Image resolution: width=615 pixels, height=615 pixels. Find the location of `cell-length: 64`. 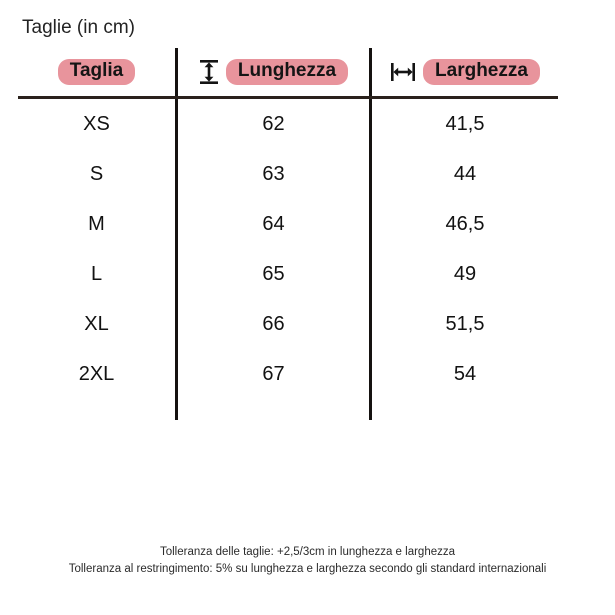

cell-length: 64 is located at coordinates (273, 223).